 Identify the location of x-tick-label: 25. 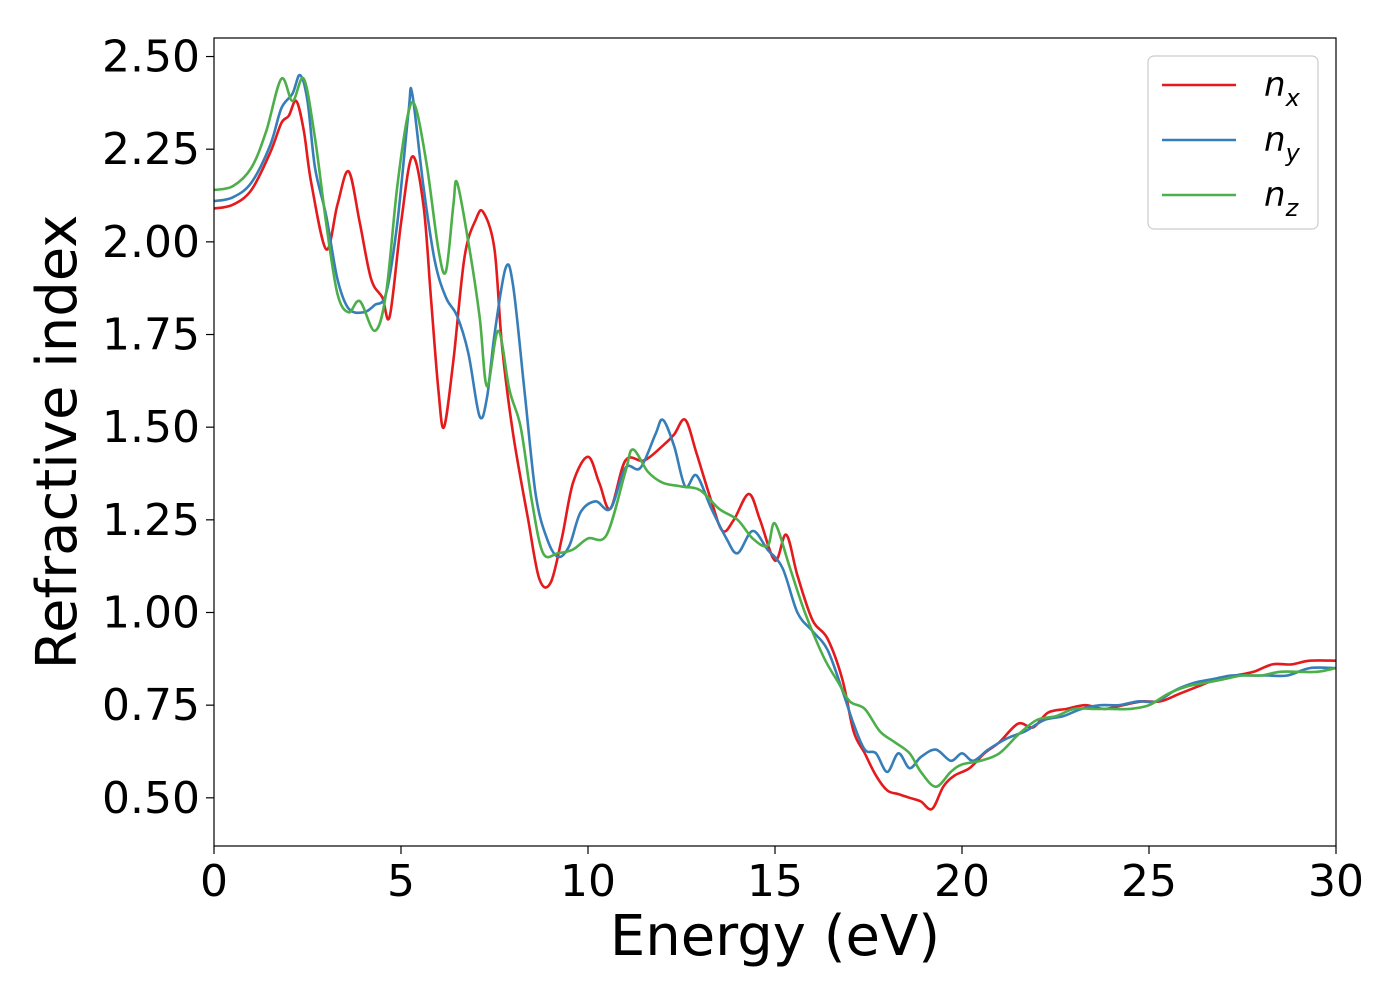
(1149, 881).